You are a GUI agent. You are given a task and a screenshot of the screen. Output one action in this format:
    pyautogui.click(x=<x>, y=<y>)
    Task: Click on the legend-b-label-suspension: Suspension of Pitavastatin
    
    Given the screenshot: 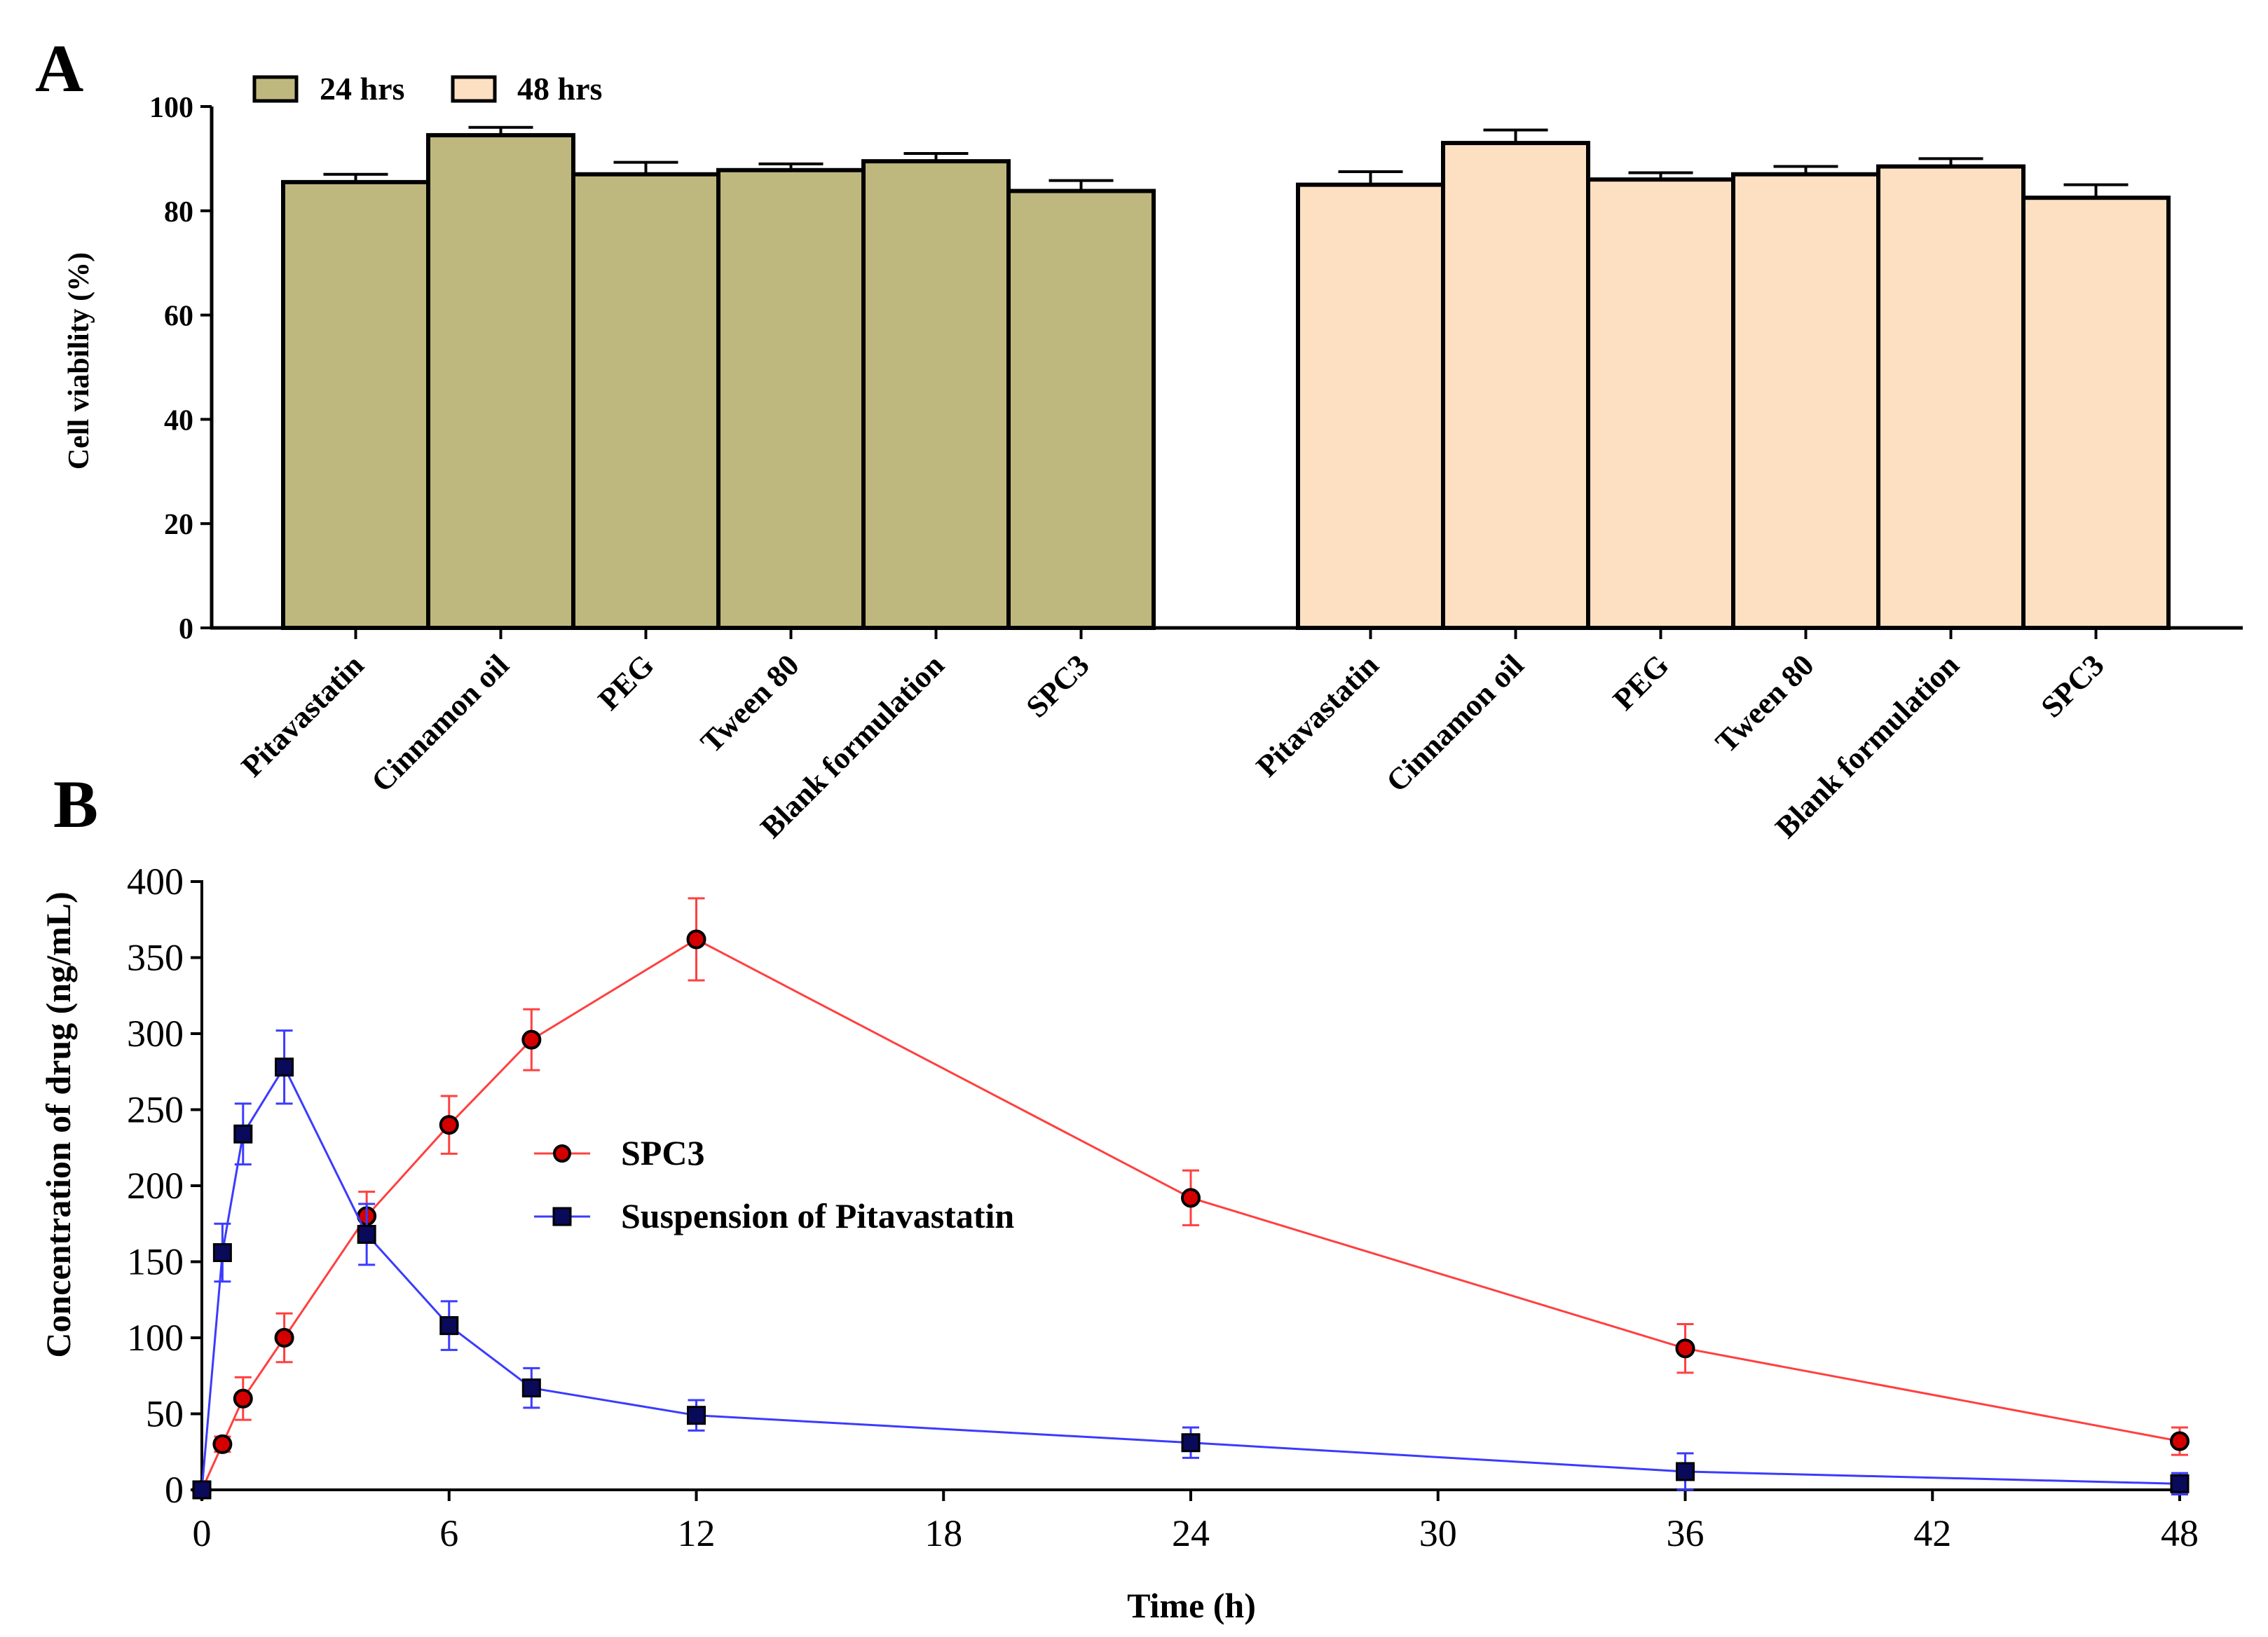 What is the action you would take?
    pyautogui.click(x=818, y=1215)
    